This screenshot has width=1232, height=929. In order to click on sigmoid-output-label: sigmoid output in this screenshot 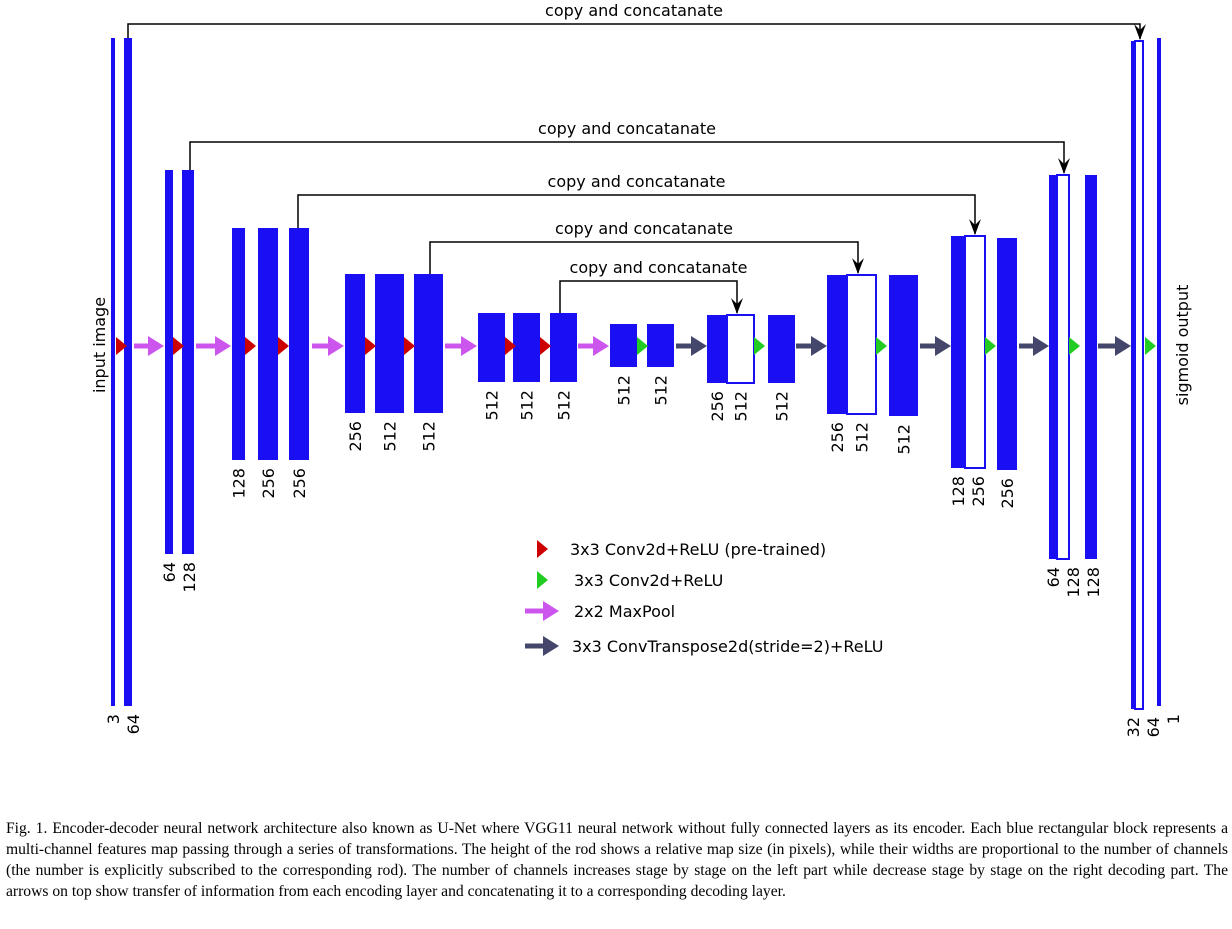, I will do `click(1182, 345)`.